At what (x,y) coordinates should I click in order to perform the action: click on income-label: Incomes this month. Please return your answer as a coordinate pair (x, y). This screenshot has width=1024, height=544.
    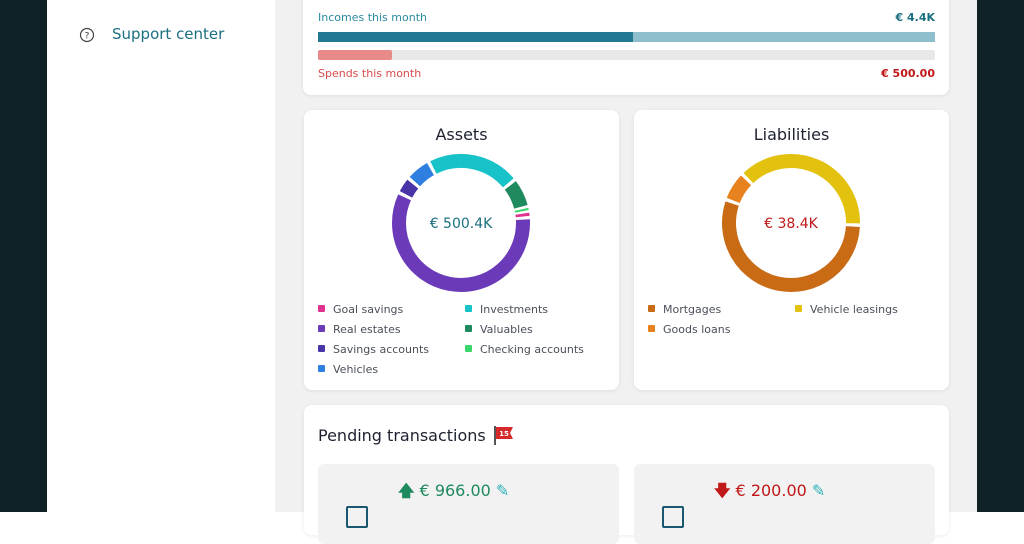
    Looking at the image, I should click on (372, 17).